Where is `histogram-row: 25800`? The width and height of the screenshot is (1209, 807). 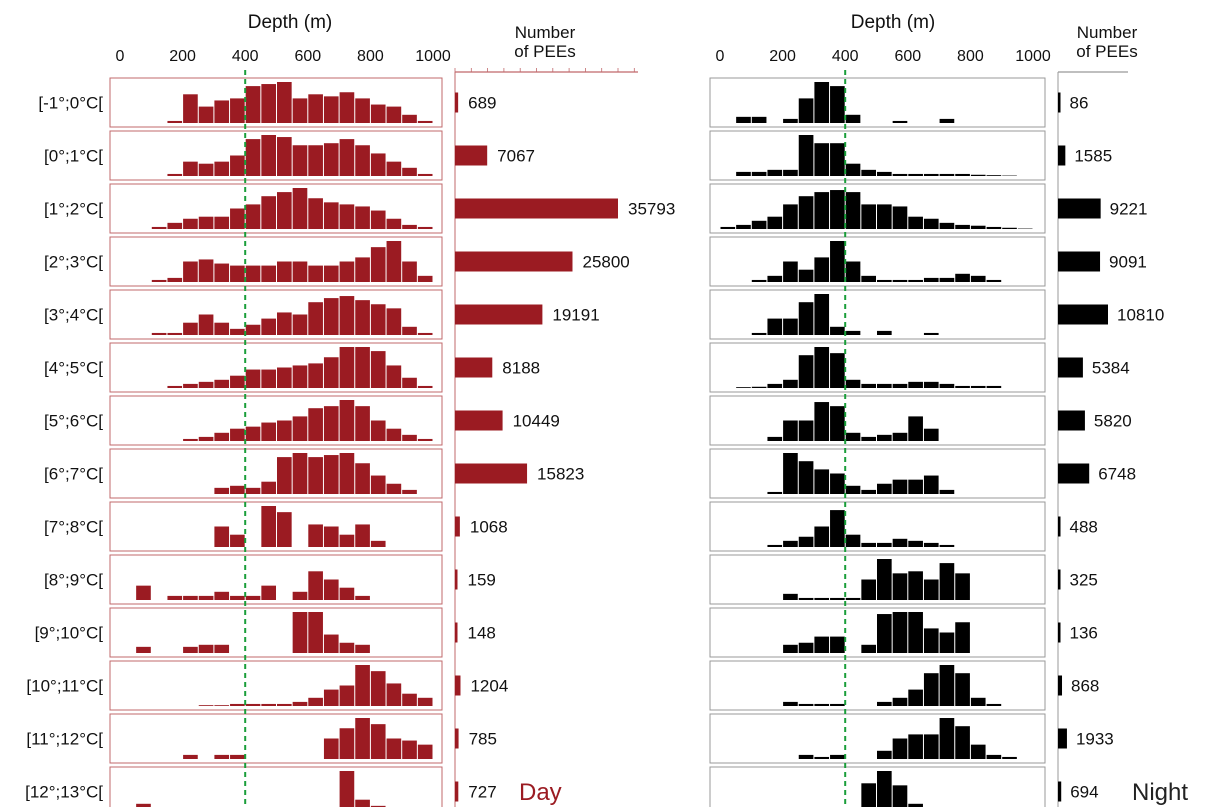
histogram-row: 25800 is located at coordinates (369, 261).